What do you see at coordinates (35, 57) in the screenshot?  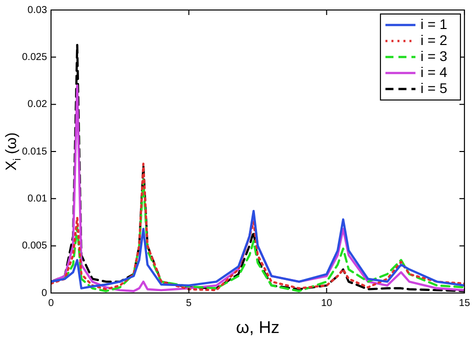 I see `y-tick-label: 0.025` at bounding box center [35, 57].